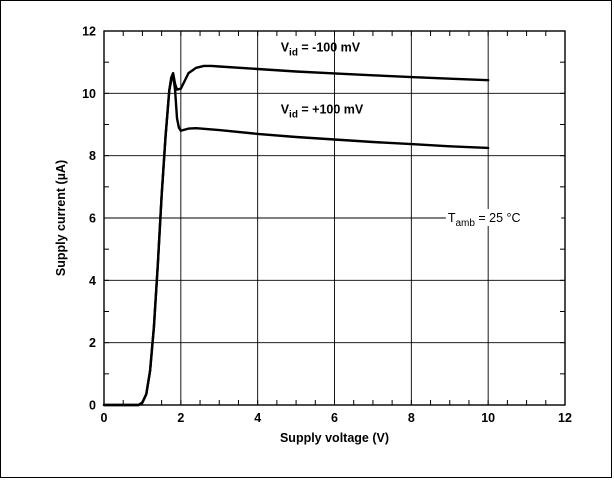  I want to click on x-tick-label: 4, so click(257, 418).